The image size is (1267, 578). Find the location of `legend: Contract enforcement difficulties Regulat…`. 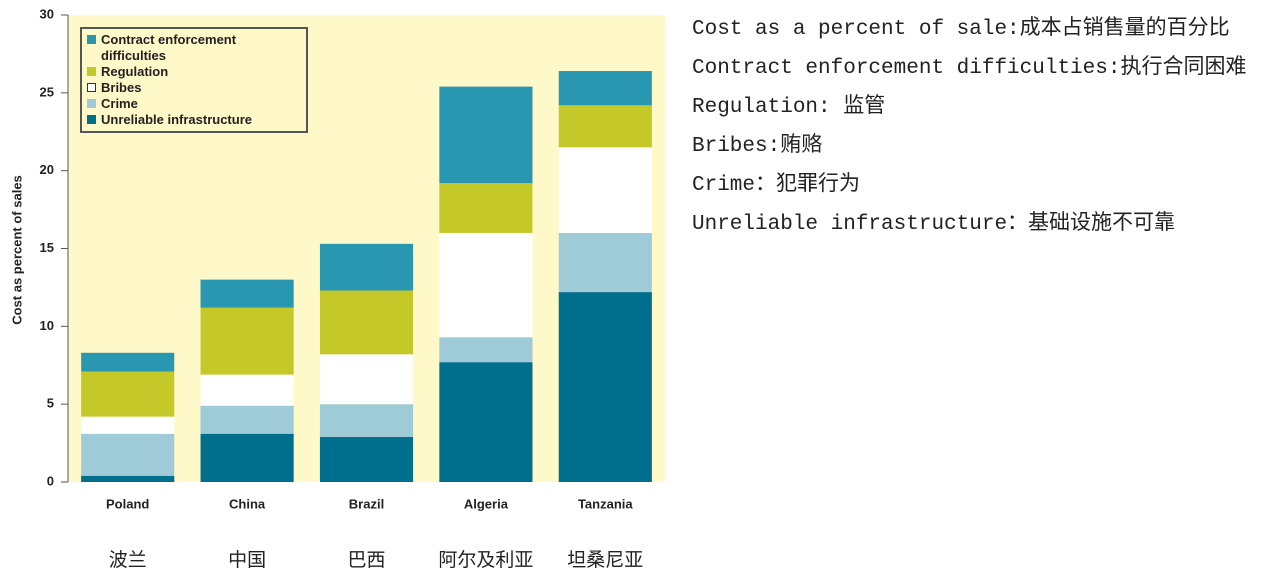

legend: Contract enforcement difficulties Regulat… is located at coordinates (194, 80).